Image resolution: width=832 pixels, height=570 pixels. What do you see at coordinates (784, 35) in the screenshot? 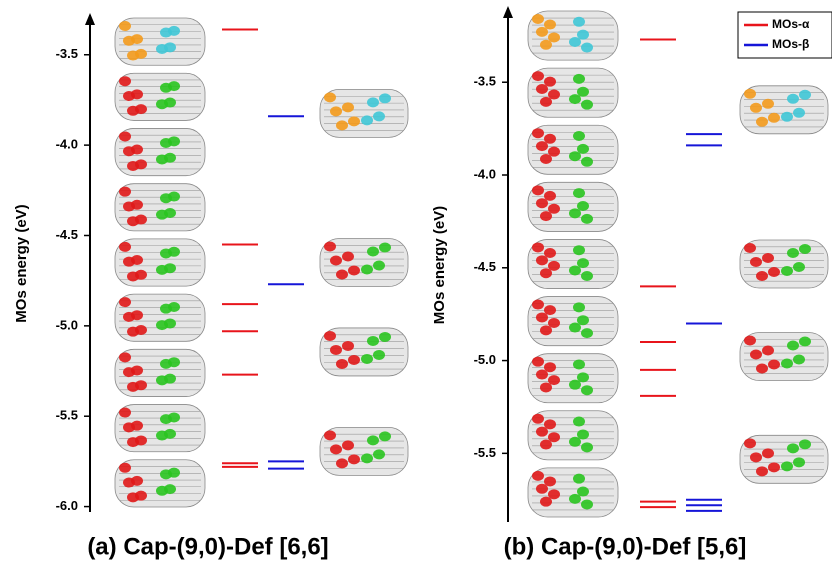
I see `legend-box` at bounding box center [784, 35].